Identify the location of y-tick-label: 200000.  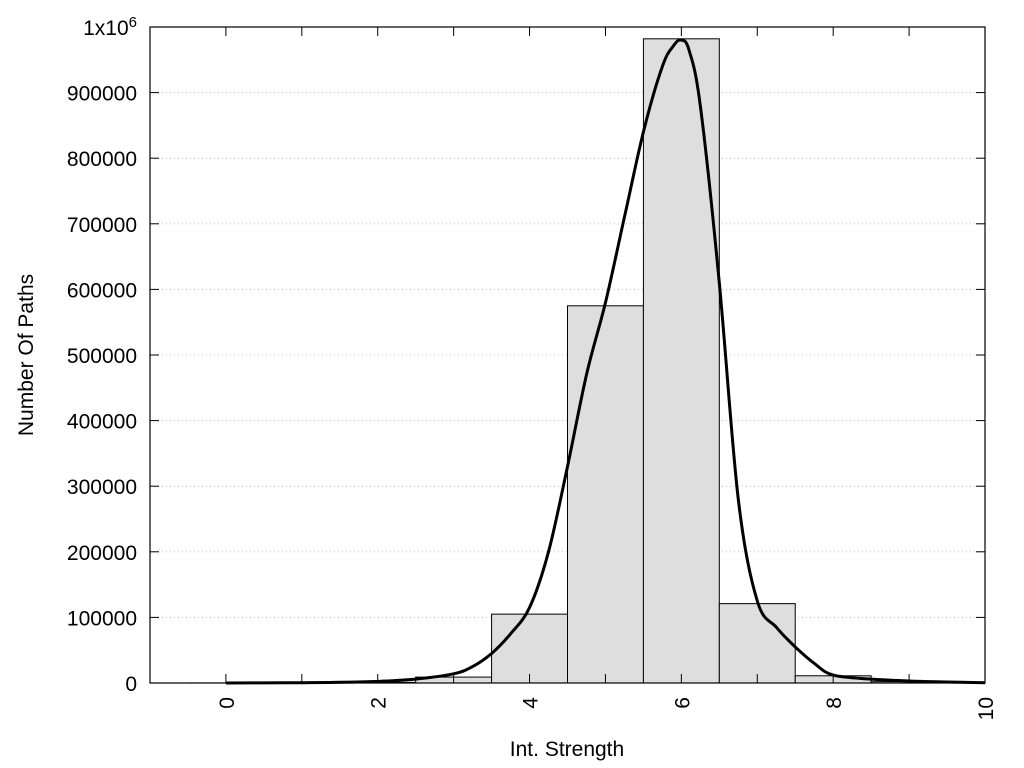
(102, 553).